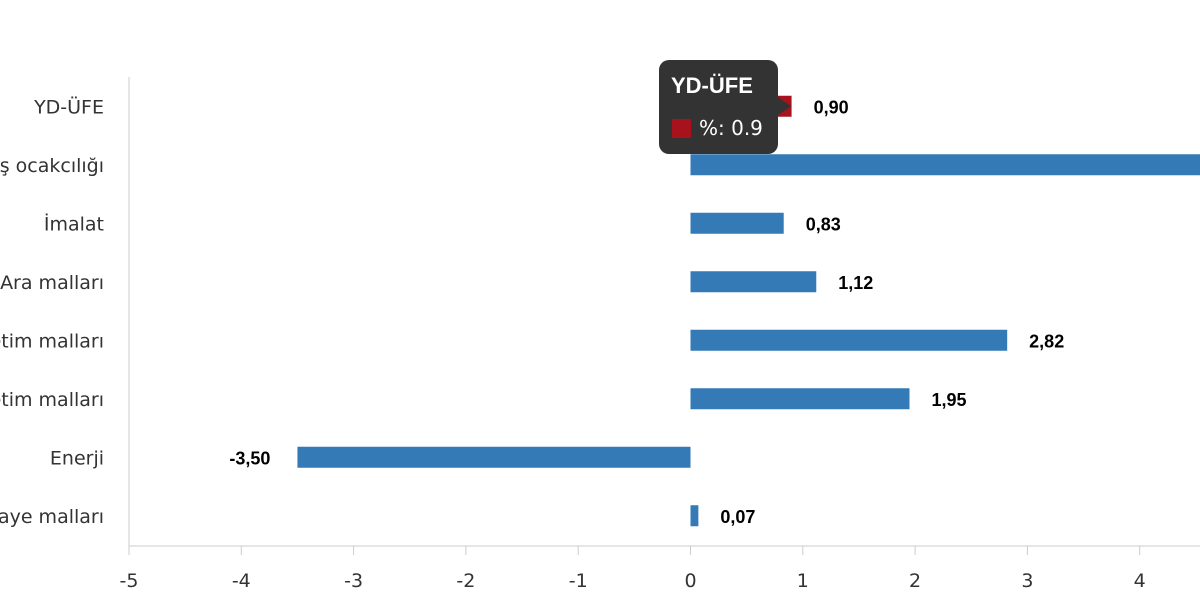 The height and width of the screenshot is (600, 1200). Describe the element at coordinates (1140, 581) in the screenshot. I see `x-tick-label: 4` at that location.